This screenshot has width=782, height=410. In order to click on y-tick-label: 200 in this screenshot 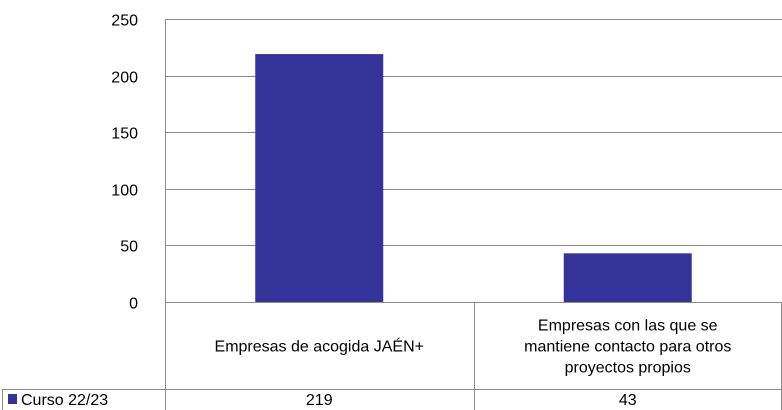, I will do `click(124, 78)`.